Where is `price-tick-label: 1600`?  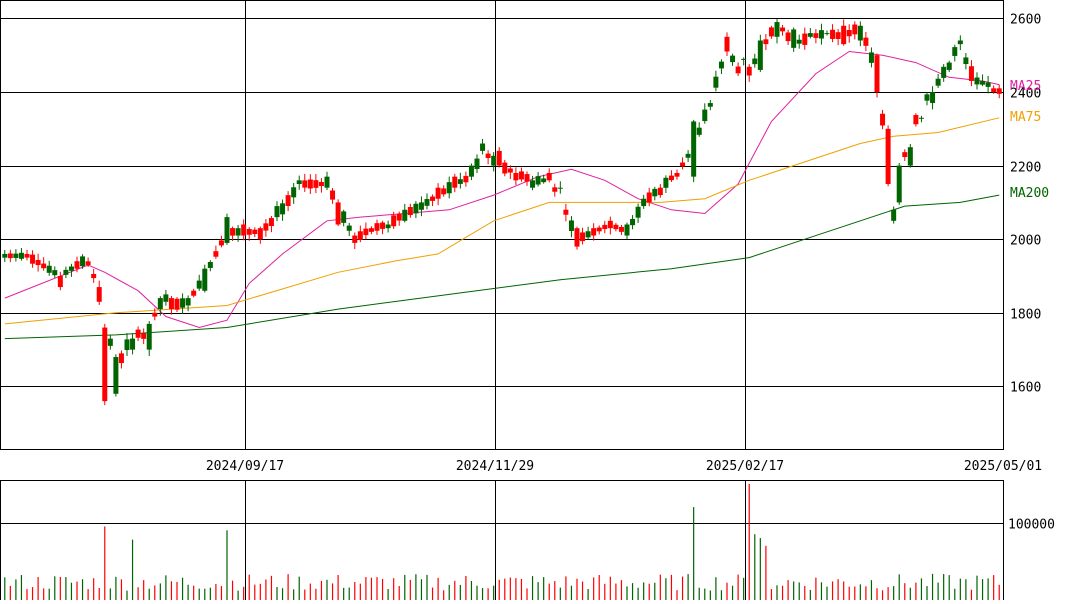
price-tick-label: 1600 is located at coordinates (1025, 388).